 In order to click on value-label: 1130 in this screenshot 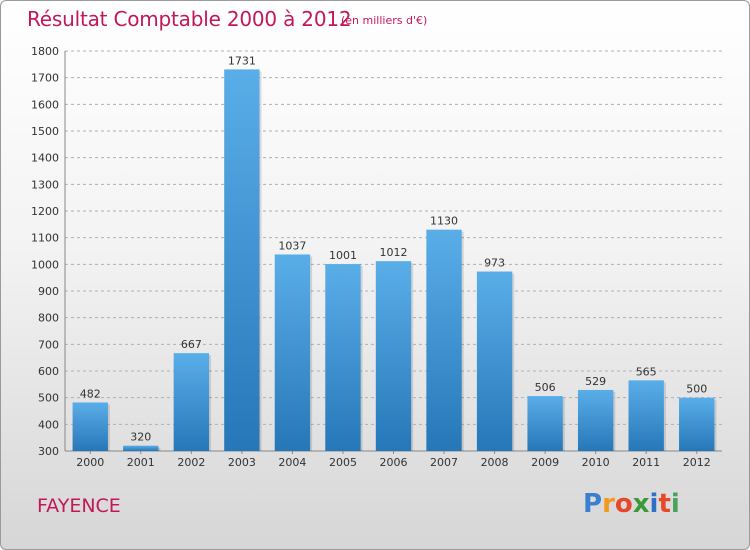, I will do `click(444, 221)`.